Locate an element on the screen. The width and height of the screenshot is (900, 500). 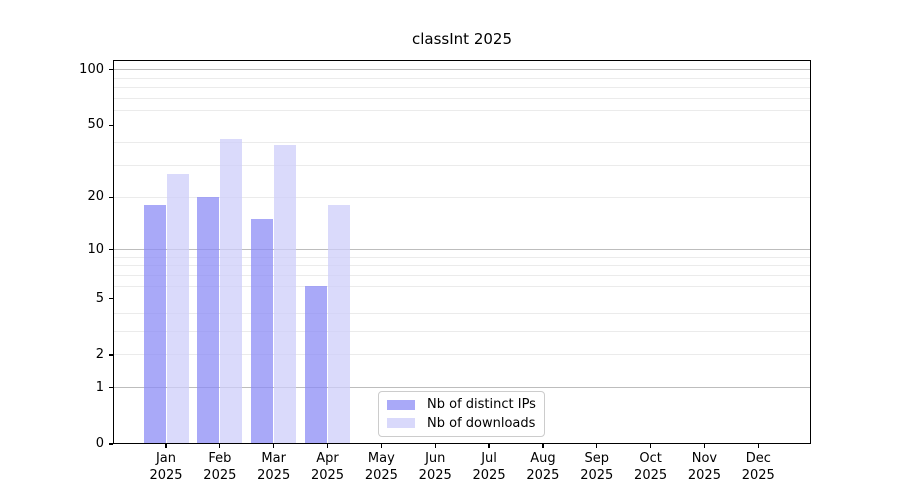
x-tick-label-may: May 2025 is located at coordinates (381, 467).